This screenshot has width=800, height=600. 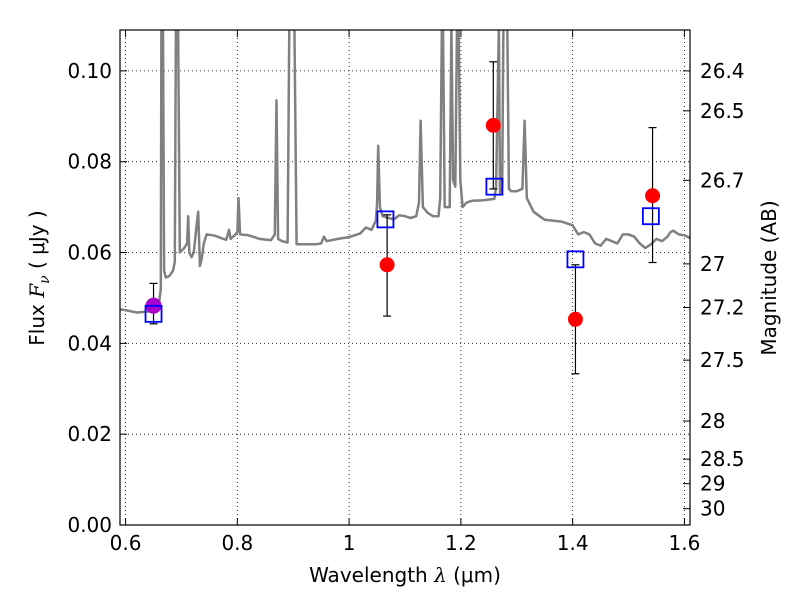 What do you see at coordinates (685, 543) in the screenshot?
I see `x-tick-label: 1.6` at bounding box center [685, 543].